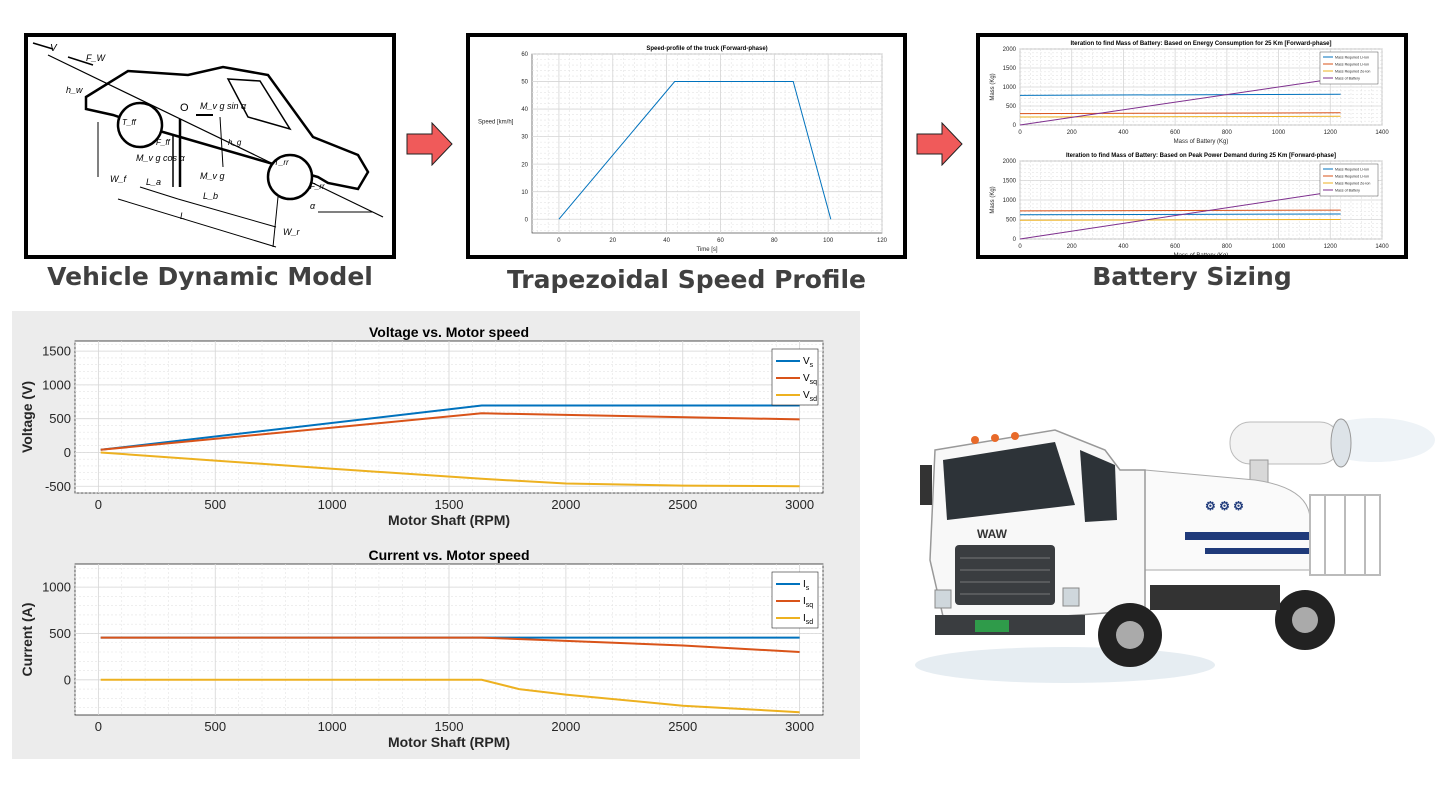  What do you see at coordinates (210, 276) in the screenshot?
I see `caption-vehicle: Vehicle Dynamic Model` at bounding box center [210, 276].